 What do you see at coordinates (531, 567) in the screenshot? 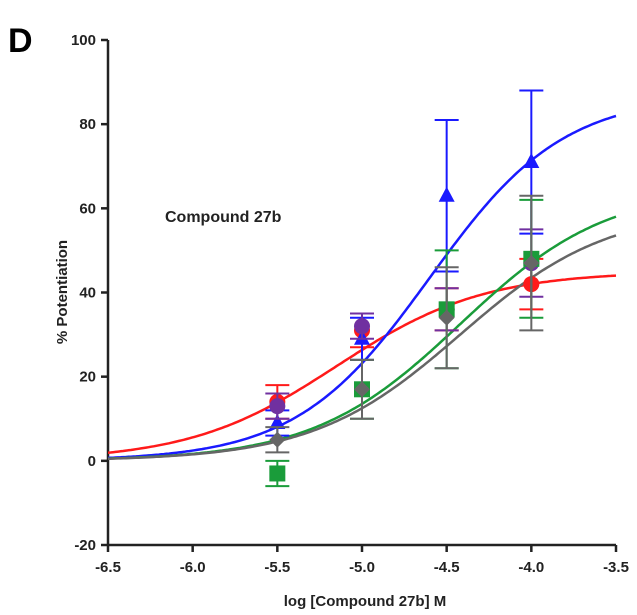
I see `x-tick-label: -4.0` at bounding box center [531, 567].